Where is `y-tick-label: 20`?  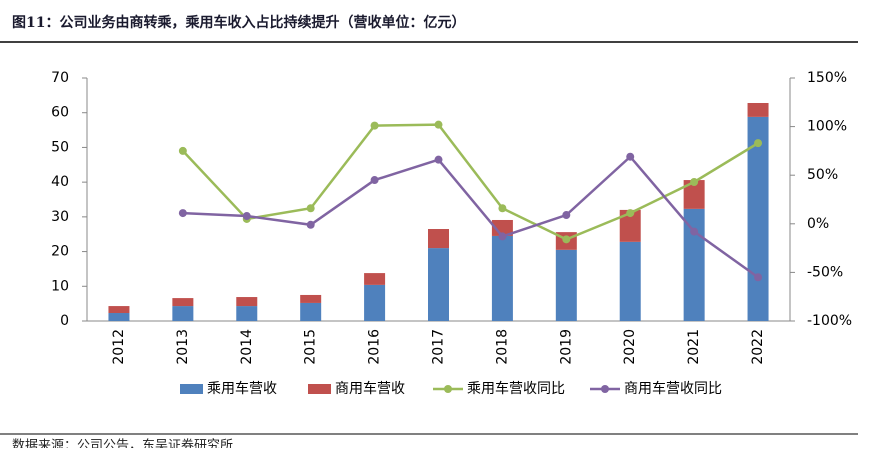
y-tick-label: 20 is located at coordinates (60, 252).